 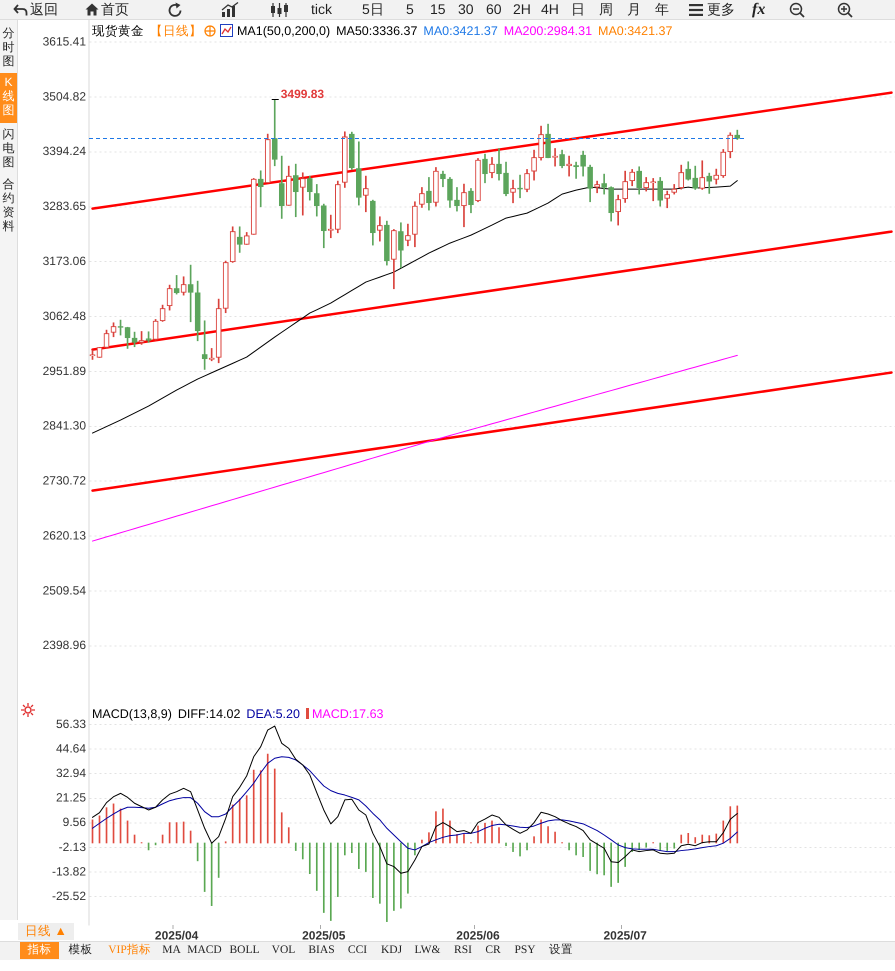 I want to click on text: DIFF:14.02, so click(x=209, y=713).